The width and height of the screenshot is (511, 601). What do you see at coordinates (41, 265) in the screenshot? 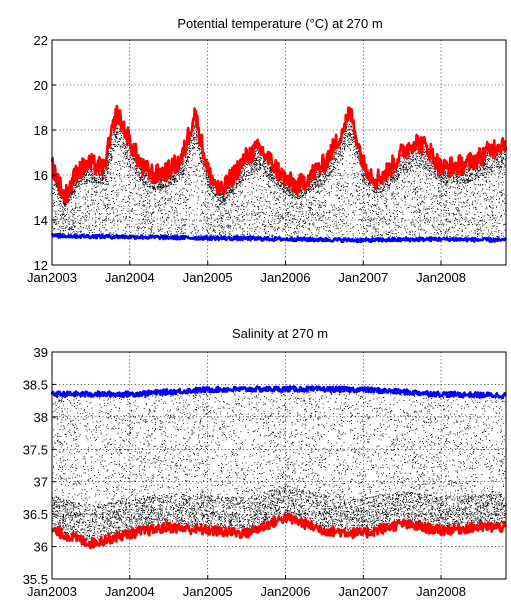
I see `y-tick-label: 12` at bounding box center [41, 265].